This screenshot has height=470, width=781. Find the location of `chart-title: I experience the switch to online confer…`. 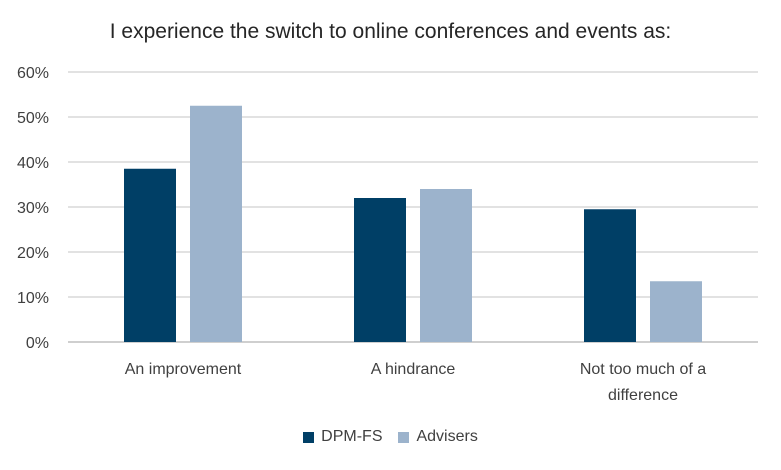

chart-title: I experience the switch to online confer… is located at coordinates (390, 31).